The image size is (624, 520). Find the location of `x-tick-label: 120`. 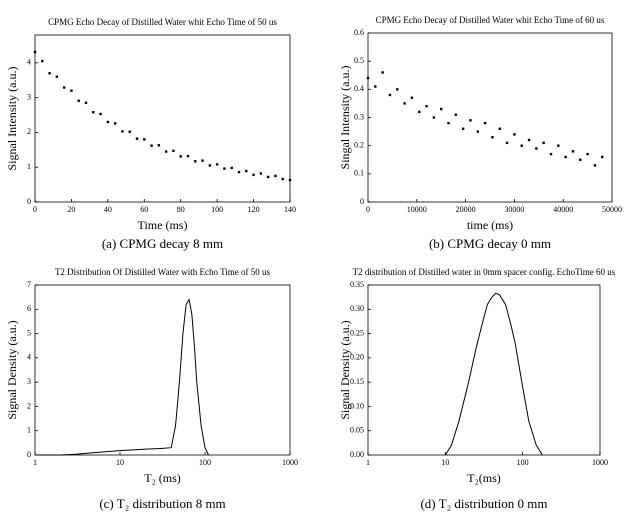

x-tick-label: 120 is located at coordinates (254, 209).